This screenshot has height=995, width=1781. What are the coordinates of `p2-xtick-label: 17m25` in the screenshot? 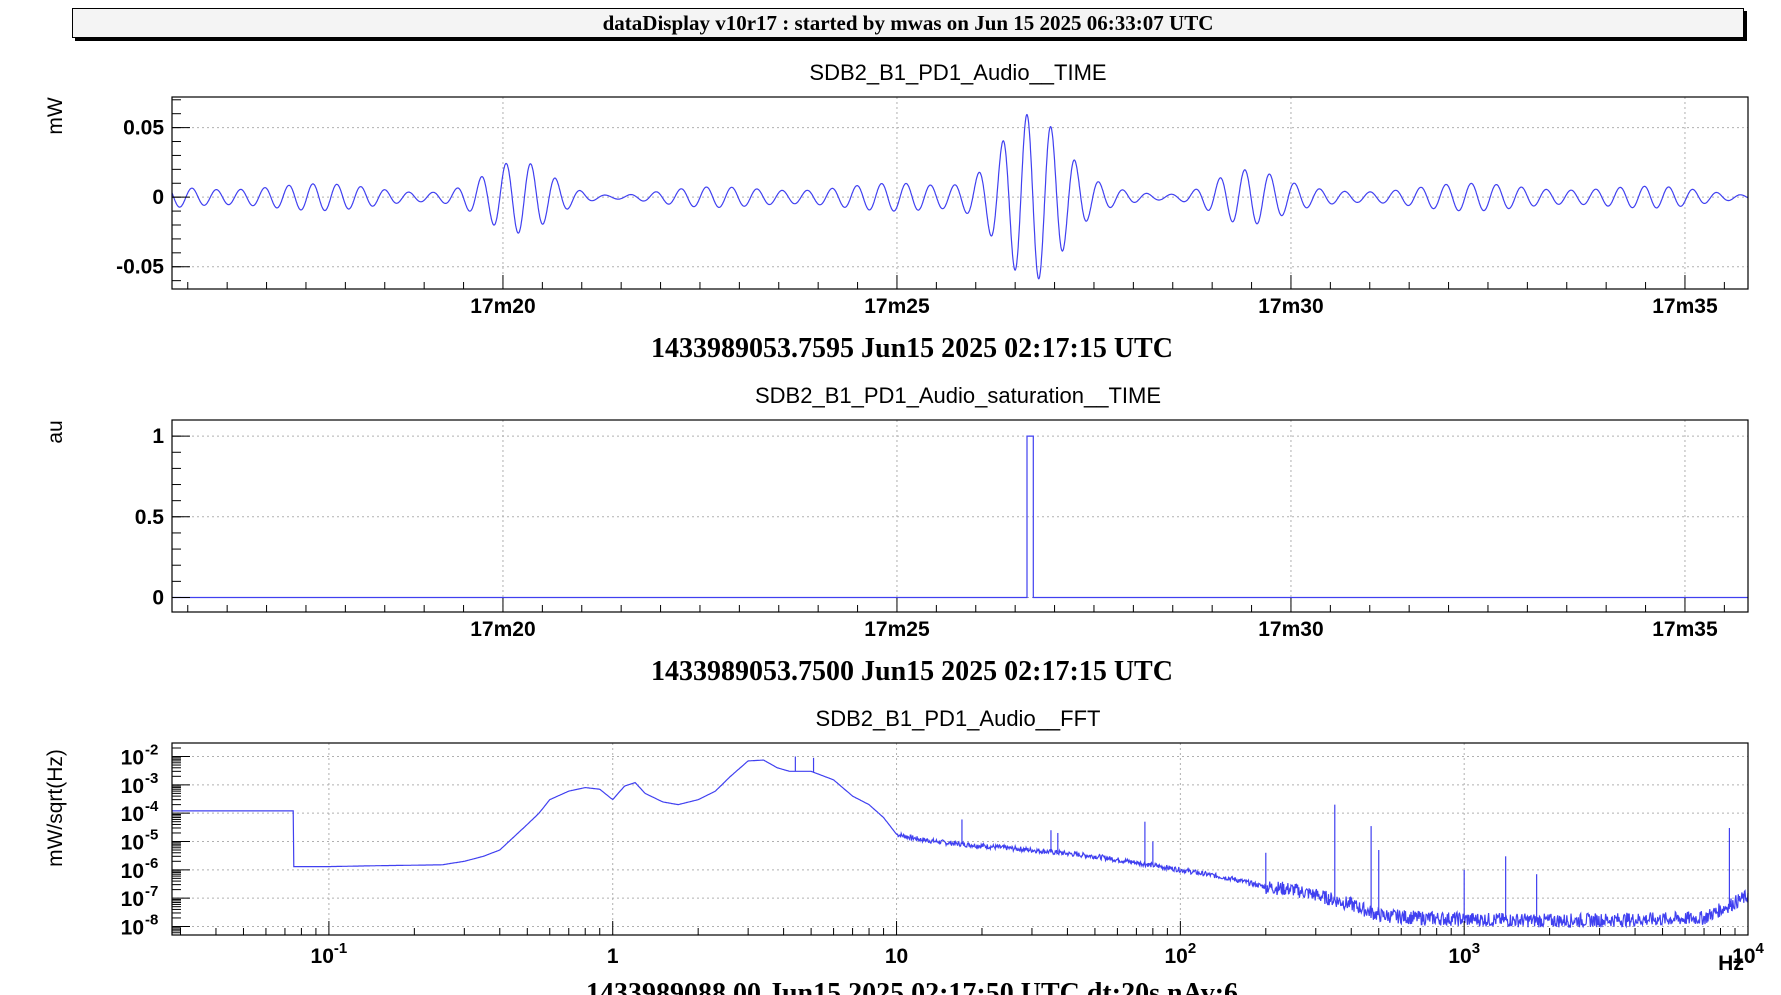 It's located at (897, 629).